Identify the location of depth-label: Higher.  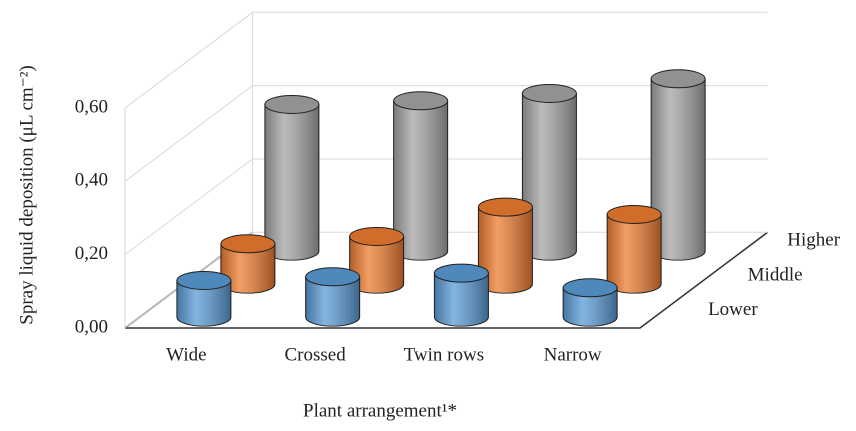
(813, 240).